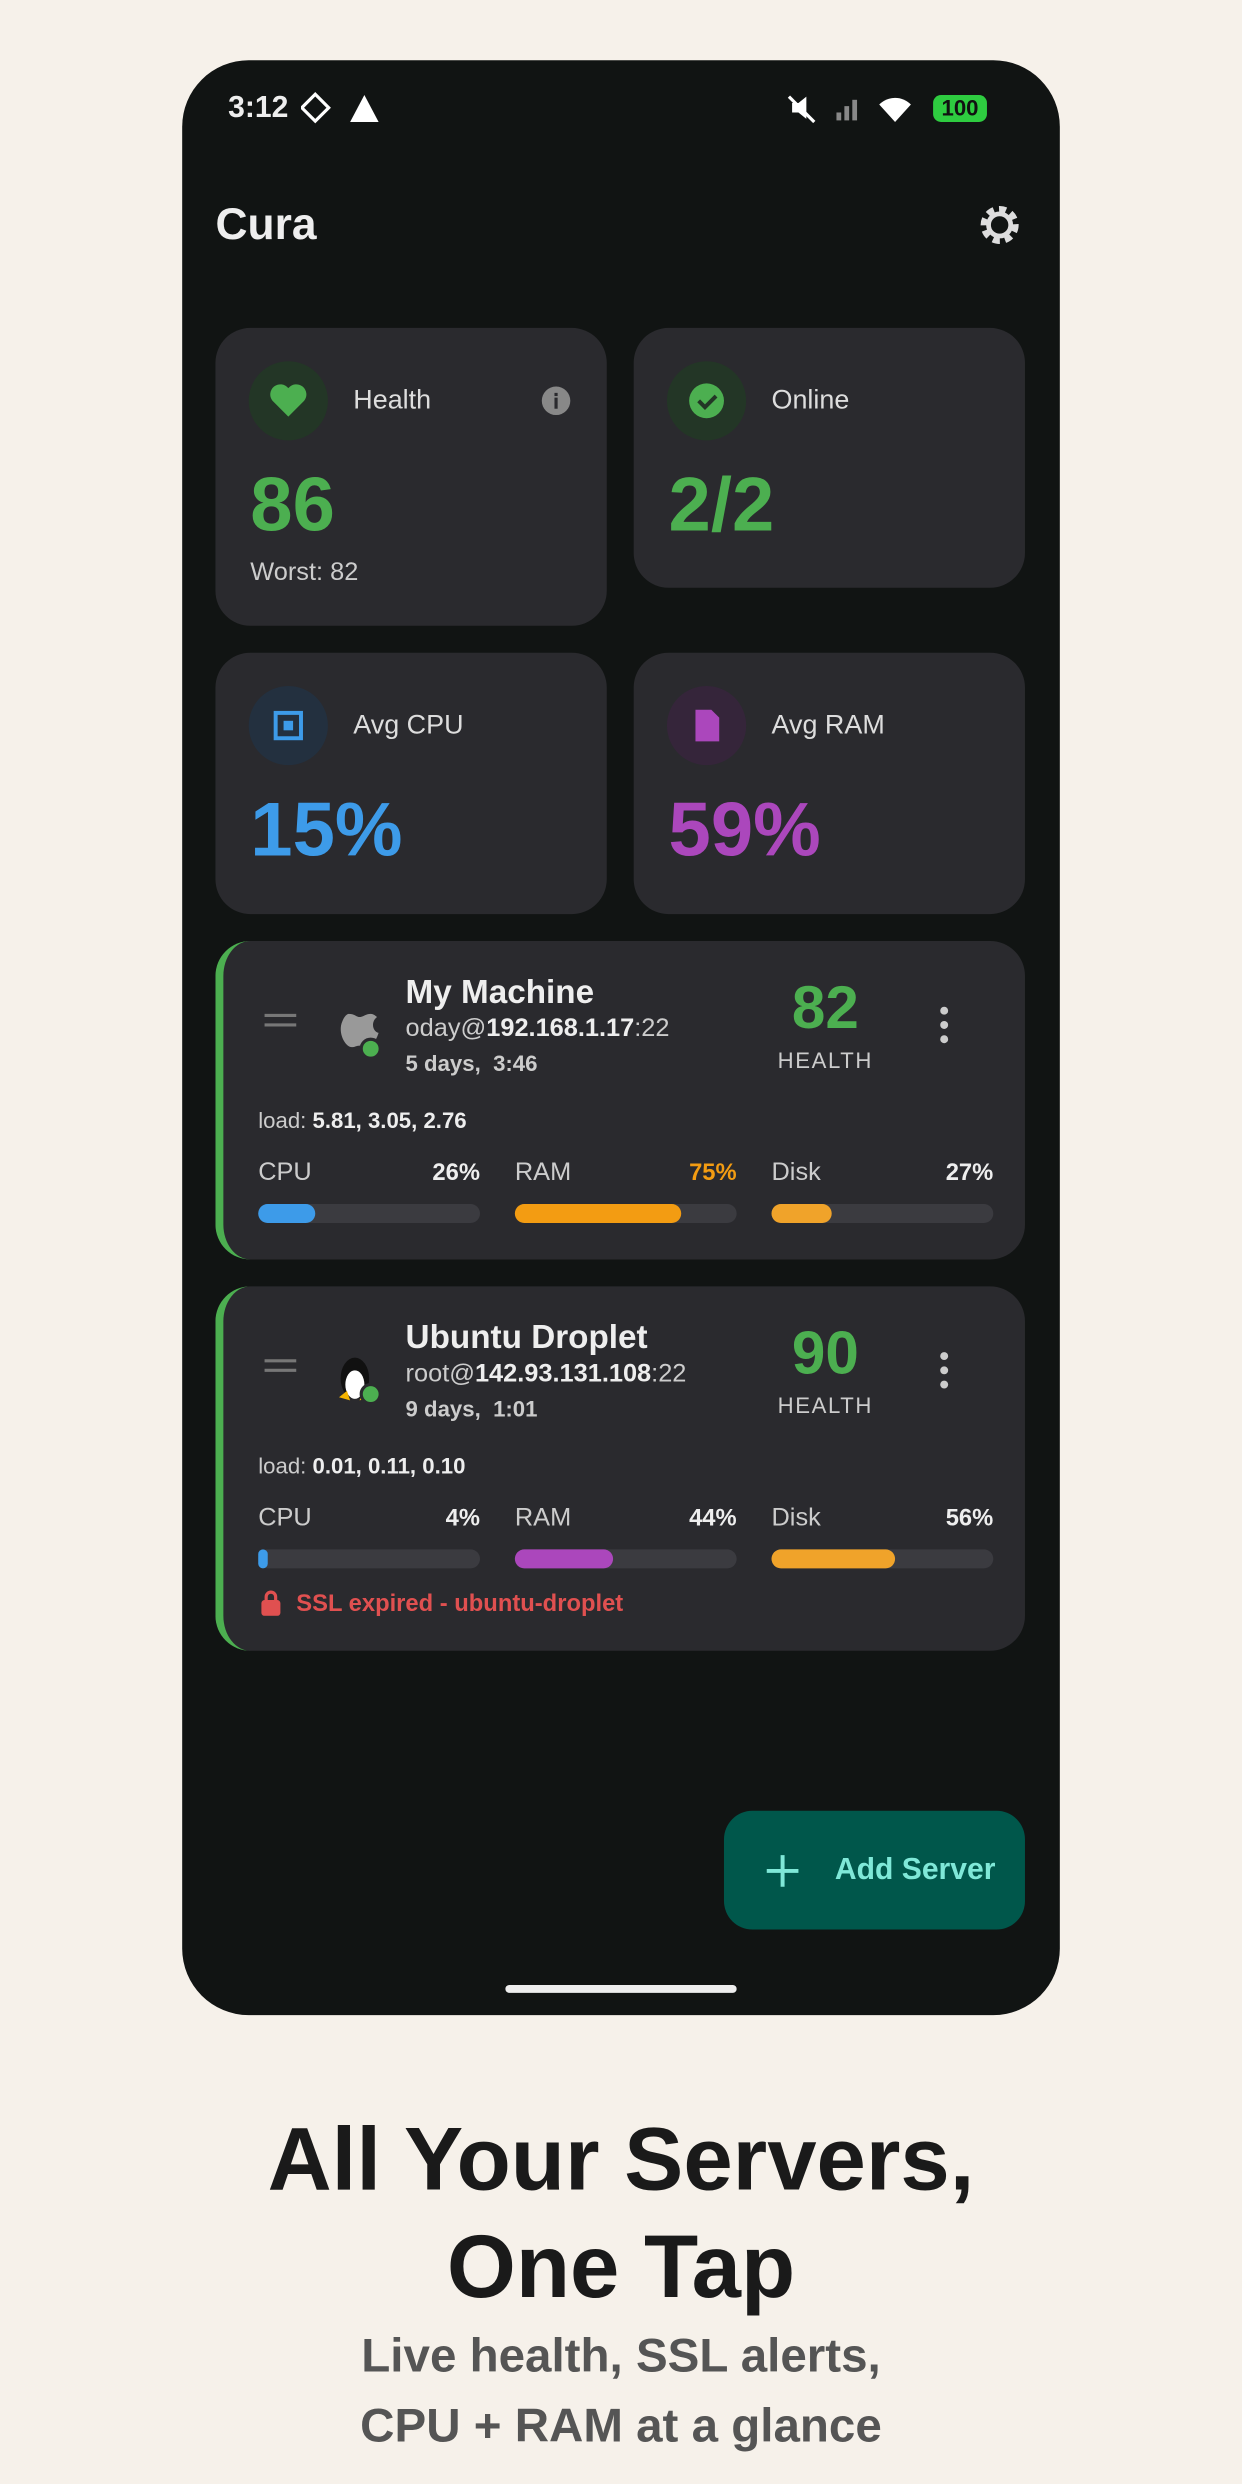 This screenshot has height=2484, width=1242. What do you see at coordinates (471, 1408) in the screenshot?
I see `uptime: 9 days, 1:01` at bounding box center [471, 1408].